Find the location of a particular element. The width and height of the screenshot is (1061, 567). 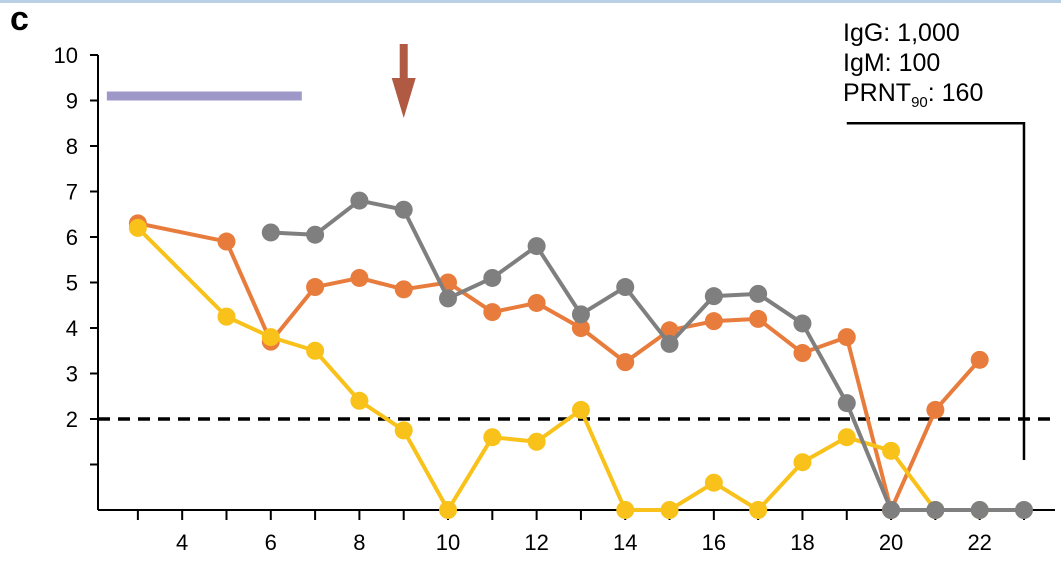

igg-titer: IgG: 1,000 is located at coordinates (901, 33).